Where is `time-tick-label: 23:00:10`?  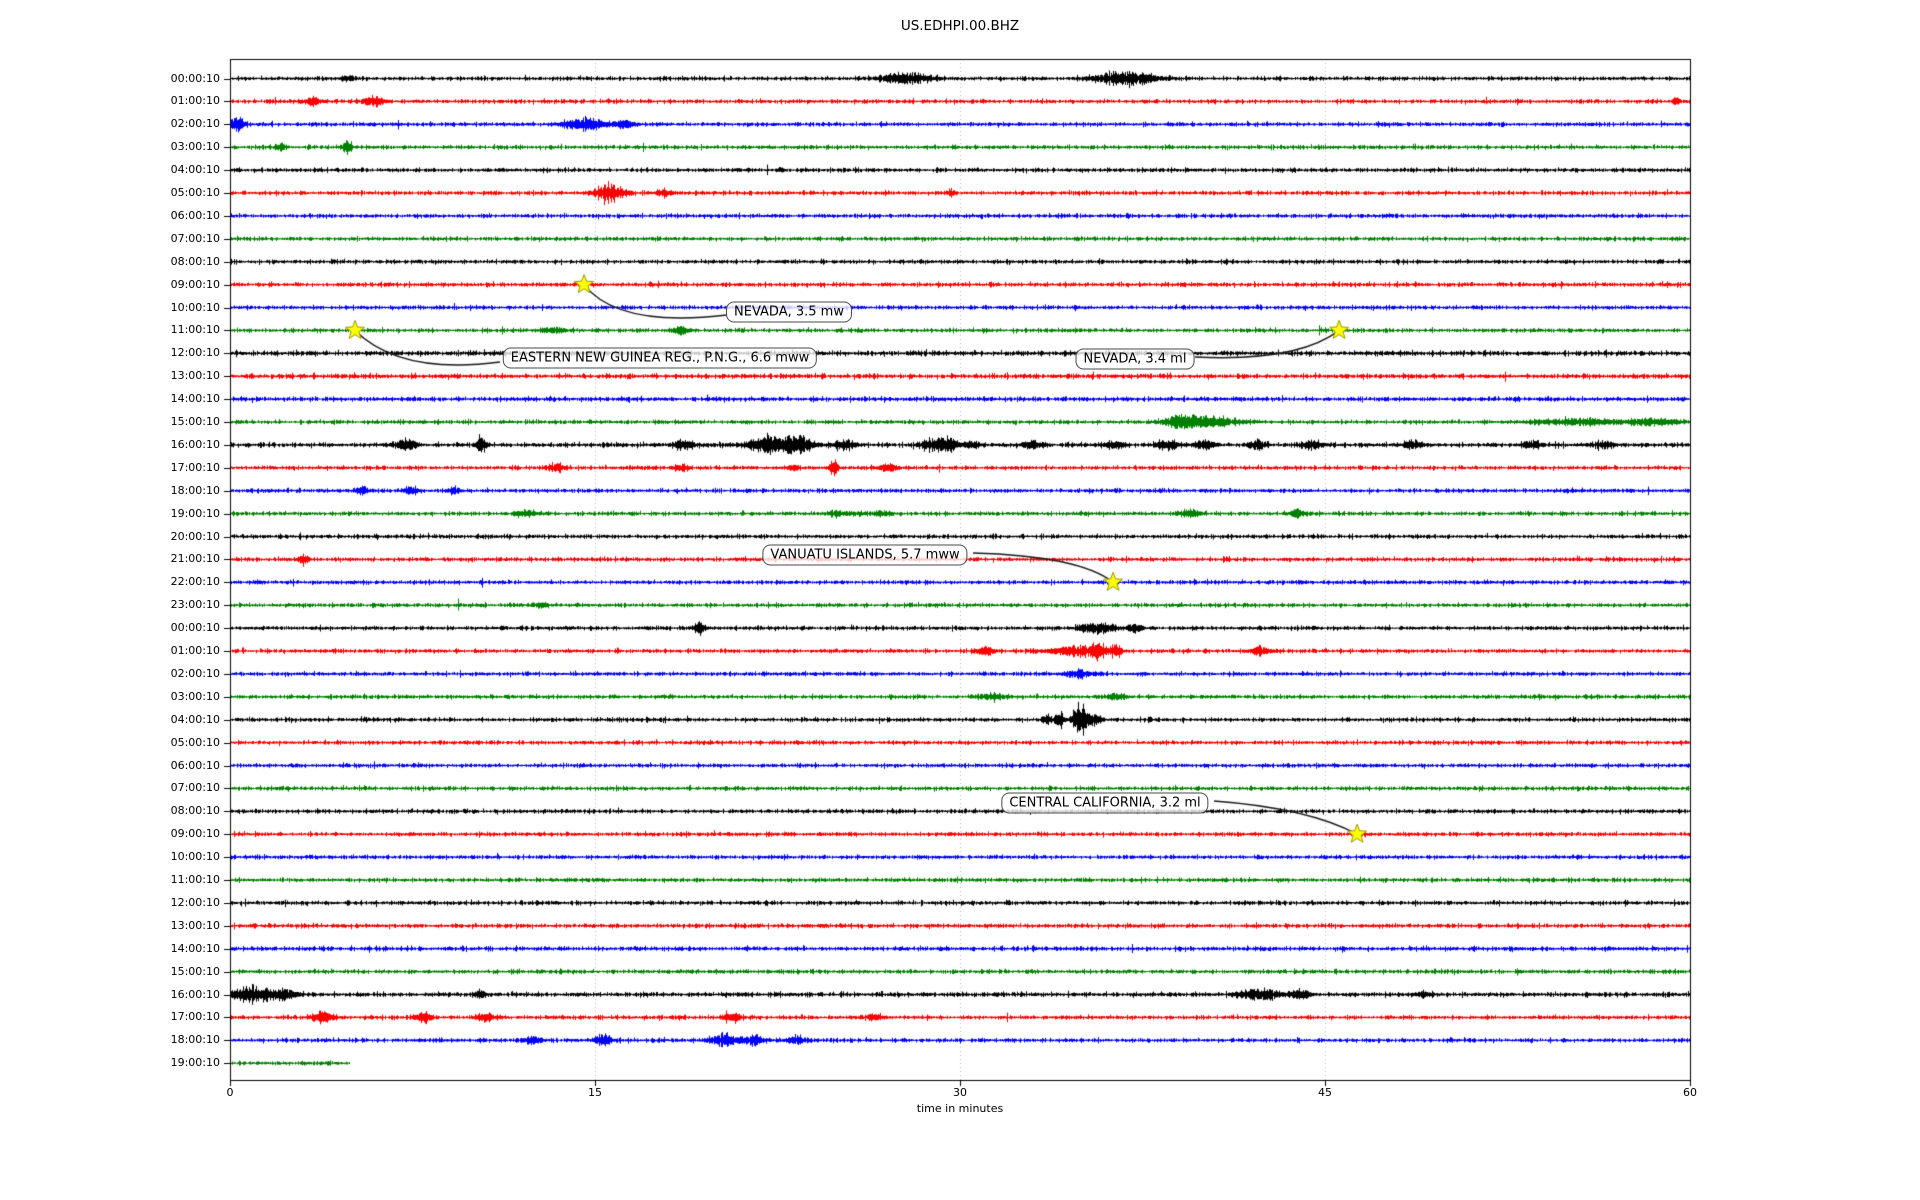 time-tick-label: 23:00:10 is located at coordinates (195, 605).